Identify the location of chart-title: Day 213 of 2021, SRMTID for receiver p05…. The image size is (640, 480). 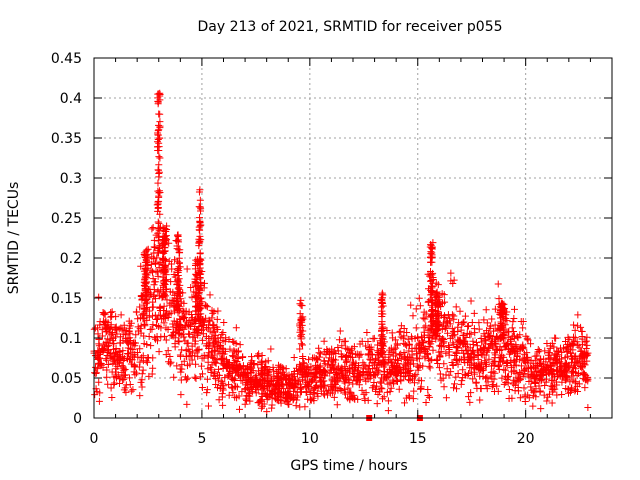
(349, 27).